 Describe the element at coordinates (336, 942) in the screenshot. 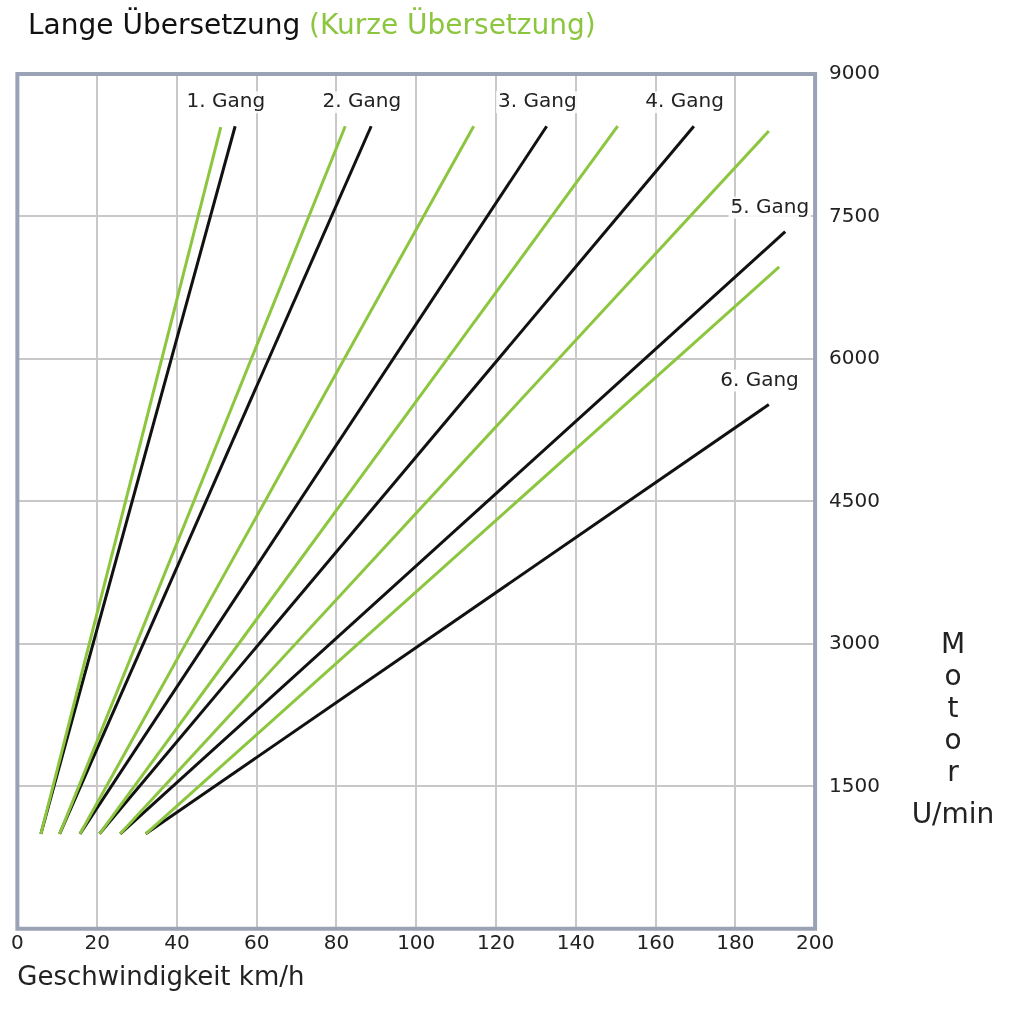

I see `x-tick-label: 80` at that location.